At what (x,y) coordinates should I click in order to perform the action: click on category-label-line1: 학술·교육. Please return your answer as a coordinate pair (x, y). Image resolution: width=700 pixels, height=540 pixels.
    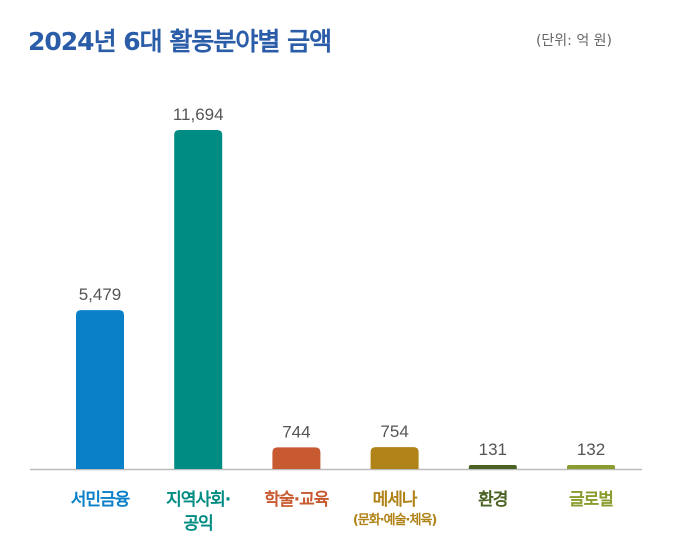
    Looking at the image, I should click on (296, 500).